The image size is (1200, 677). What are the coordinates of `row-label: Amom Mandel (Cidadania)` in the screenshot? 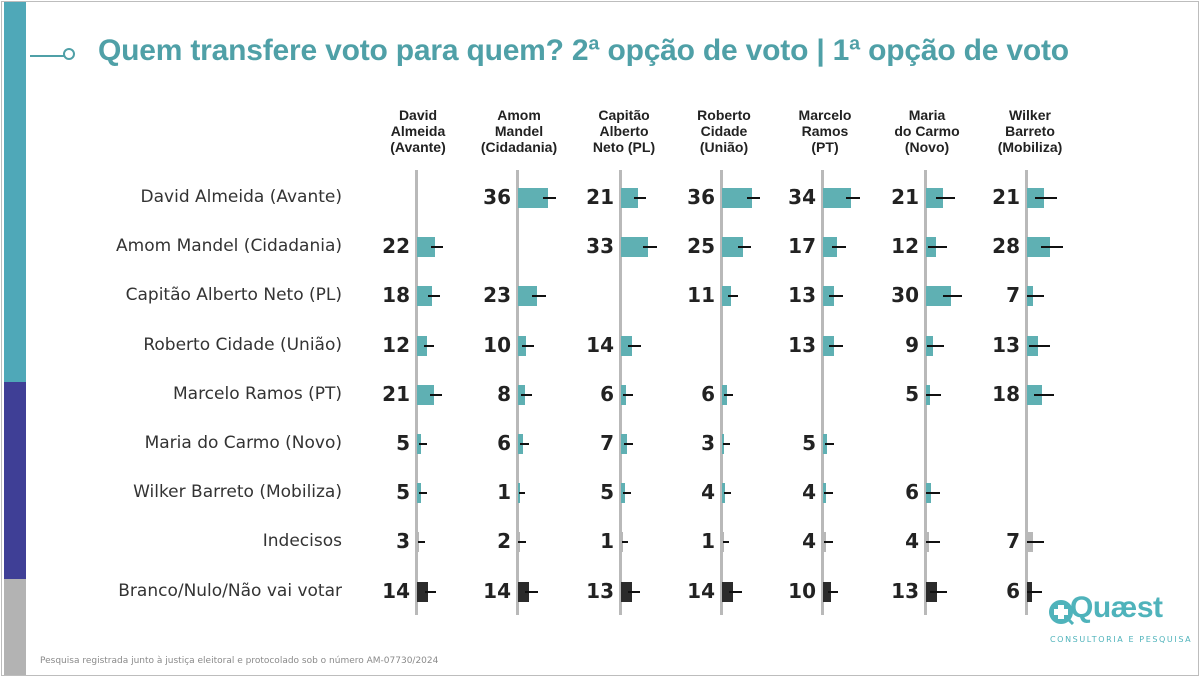 It's located at (229, 246).